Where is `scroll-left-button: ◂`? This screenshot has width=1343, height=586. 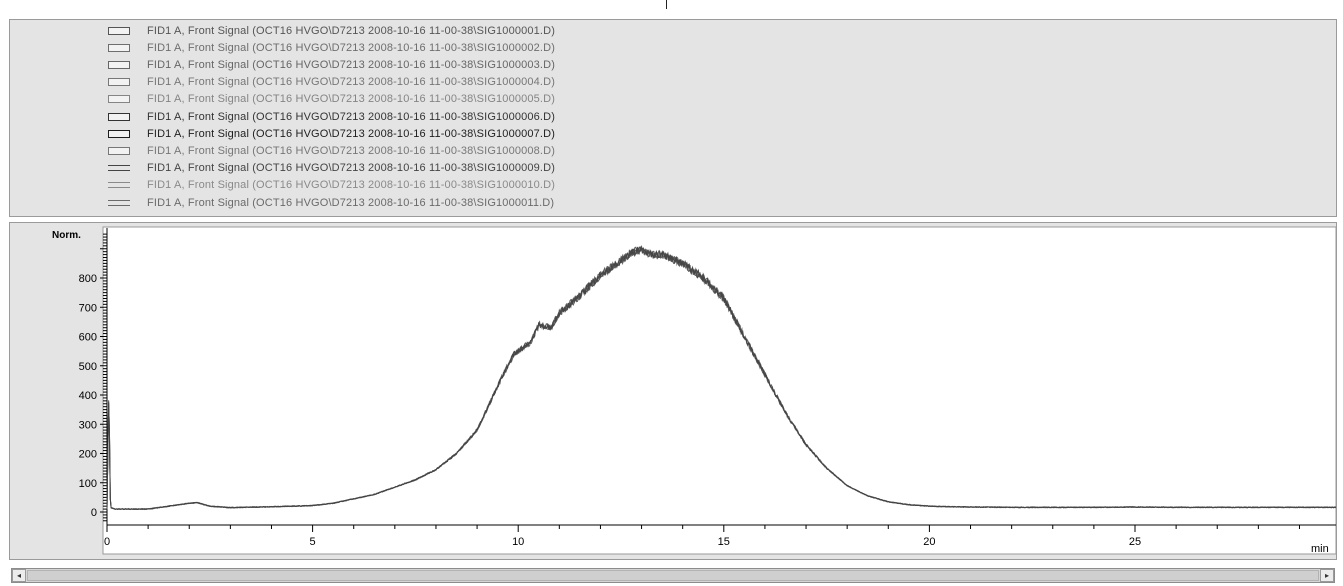
scroll-left-button: ◂ is located at coordinates (19, 575).